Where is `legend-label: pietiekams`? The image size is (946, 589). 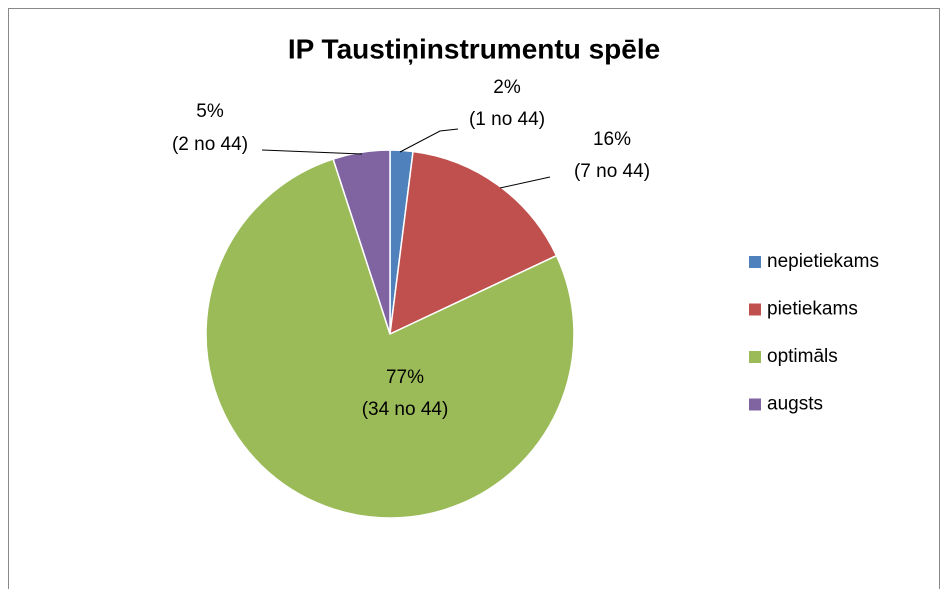
legend-label: pietiekams is located at coordinates (812, 309).